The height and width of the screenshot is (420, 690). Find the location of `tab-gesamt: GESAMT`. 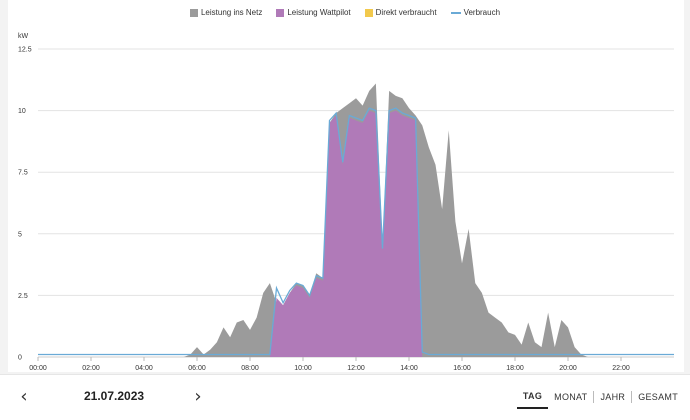

tab-gesamt: GESAMT is located at coordinates (658, 397).